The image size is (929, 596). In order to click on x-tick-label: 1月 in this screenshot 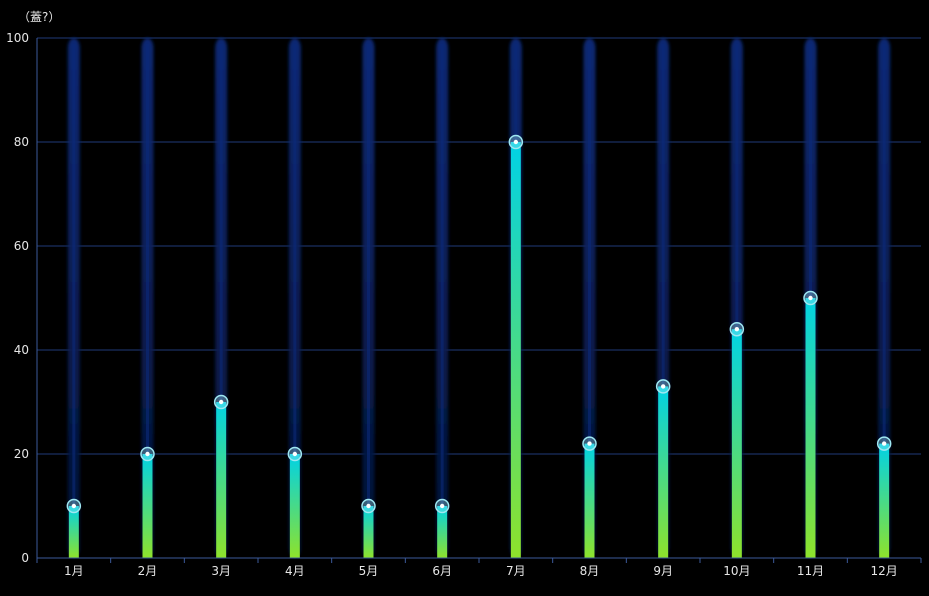, I will do `click(74, 571)`.